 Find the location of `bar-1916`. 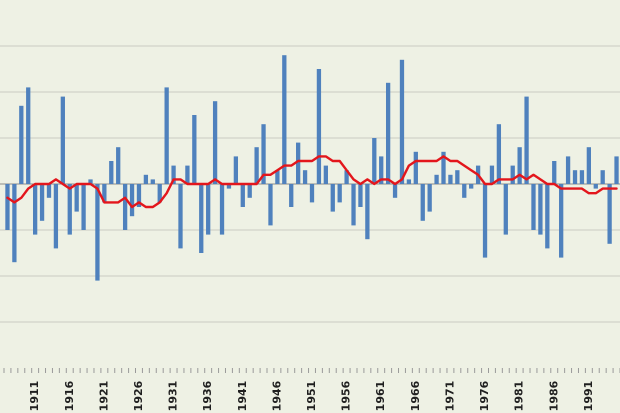

bar-1916 is located at coordinates (69, 209).